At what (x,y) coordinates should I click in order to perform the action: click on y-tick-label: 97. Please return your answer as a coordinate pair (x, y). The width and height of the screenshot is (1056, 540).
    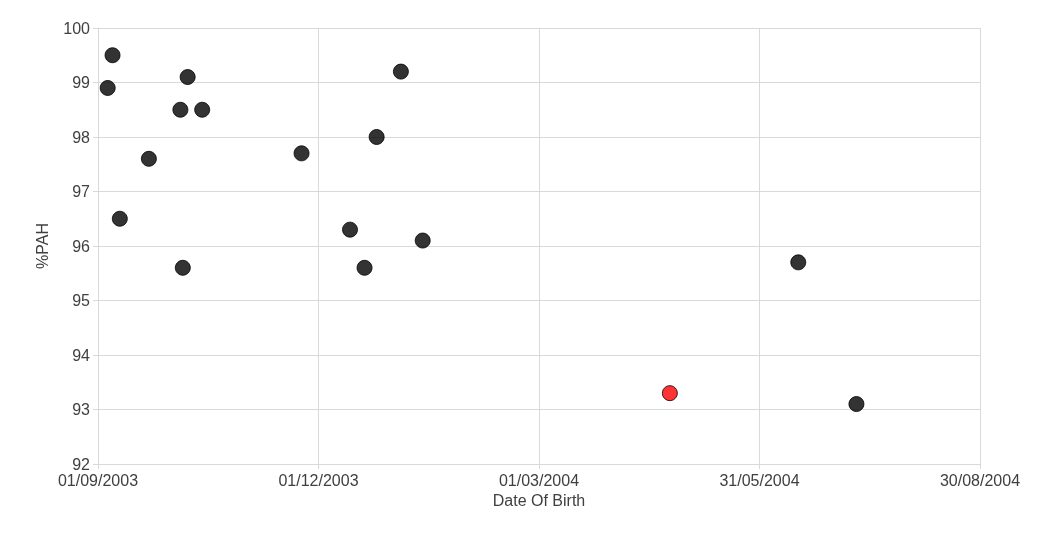
    Looking at the image, I should click on (81, 191).